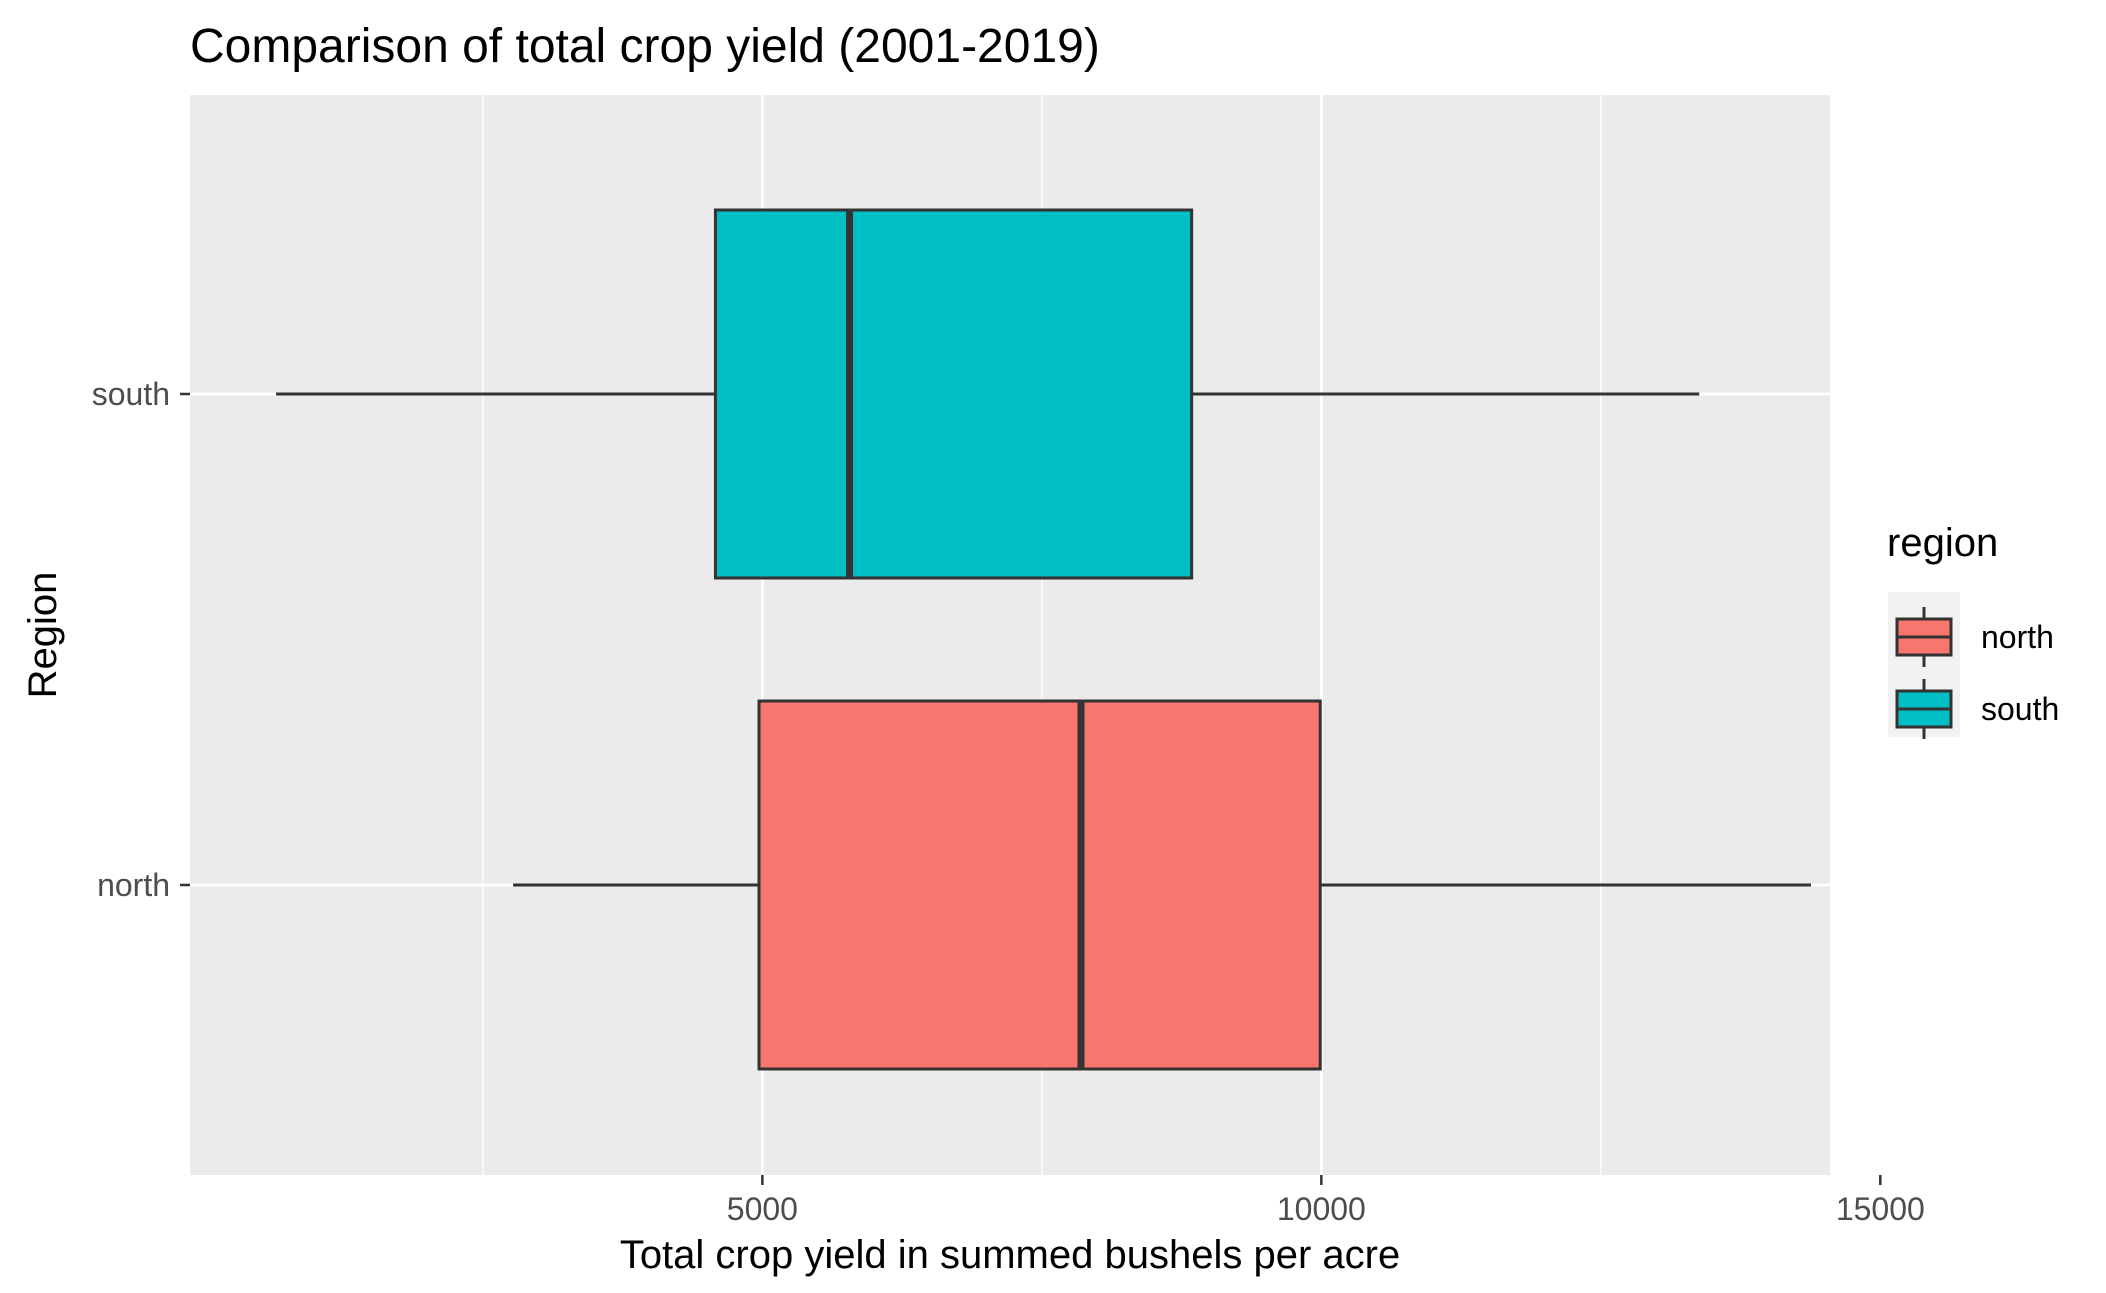 Image resolution: width=2106 pixels, height=1293 pixels. I want to click on x-axis: 5000 10000 15000, so click(1326, 1201).